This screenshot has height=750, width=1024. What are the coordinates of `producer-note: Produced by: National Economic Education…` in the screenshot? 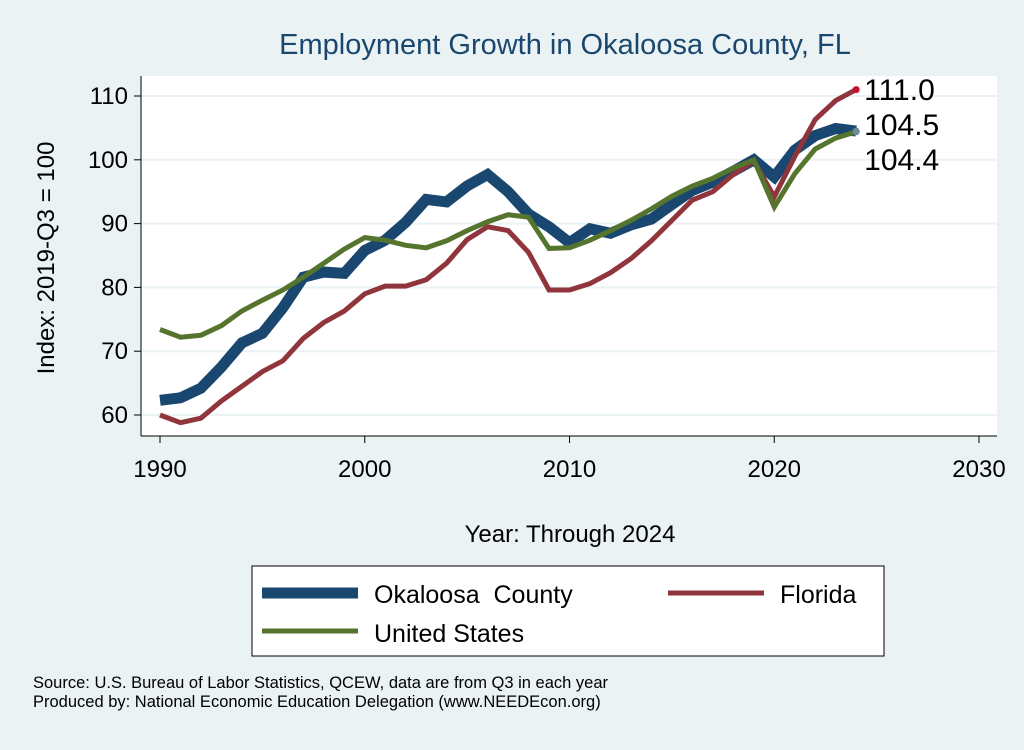 It's located at (317, 702).